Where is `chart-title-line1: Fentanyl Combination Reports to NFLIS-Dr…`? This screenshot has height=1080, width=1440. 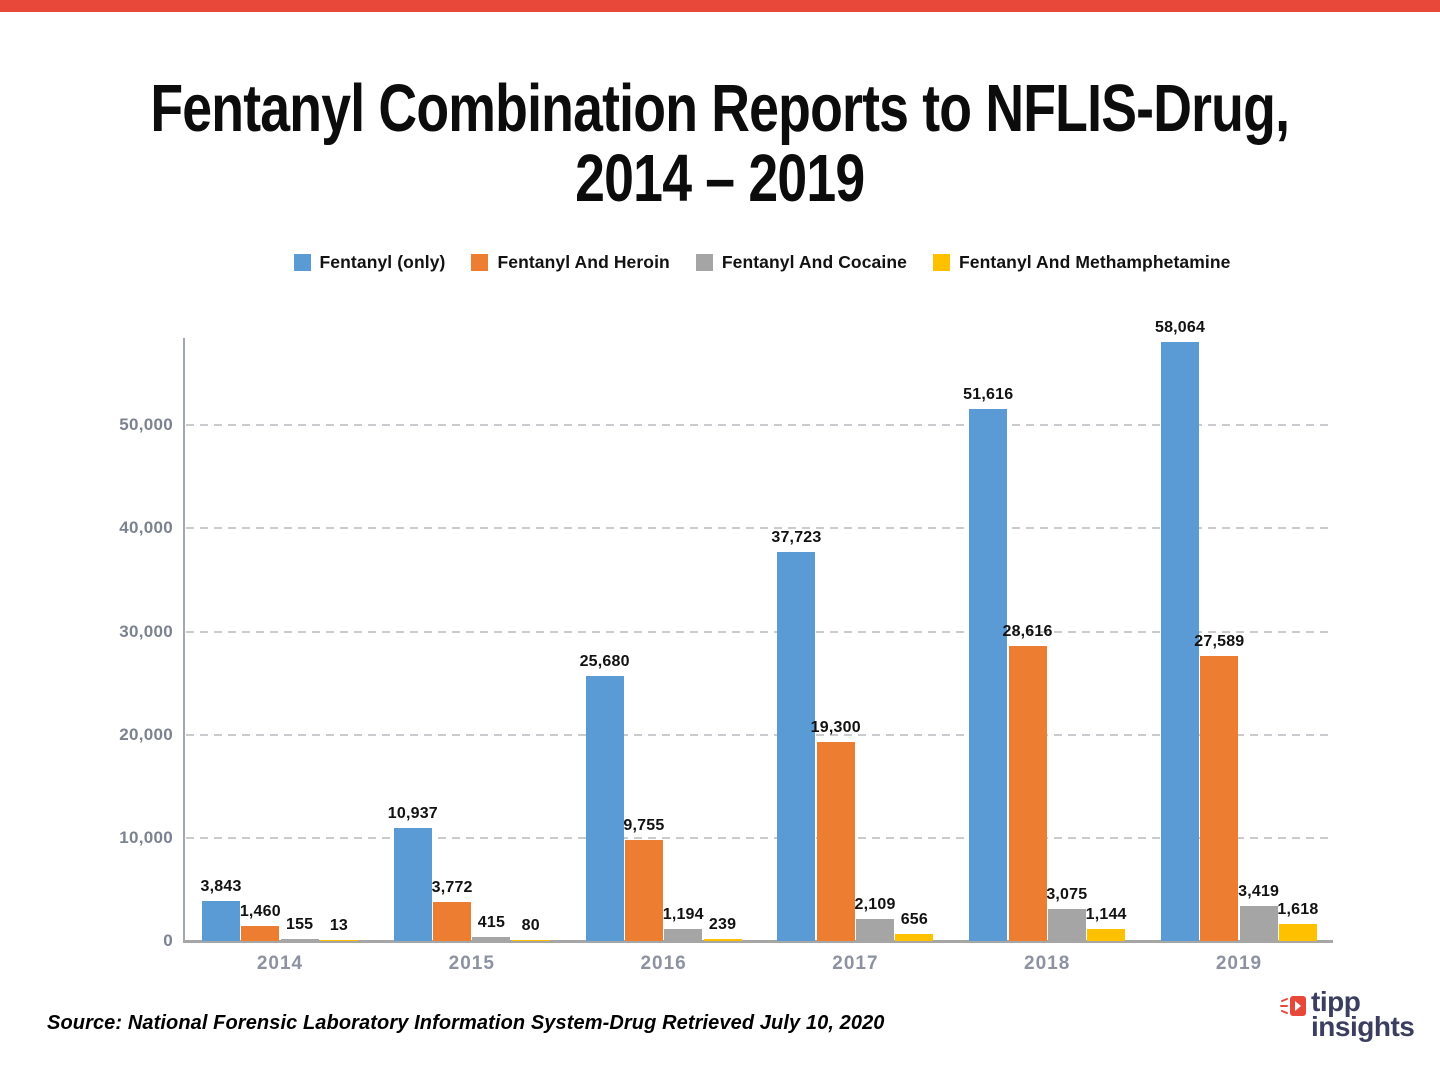
chart-title-line1: Fentanyl Combination Reports to NFLIS-Dr… is located at coordinates (720, 108).